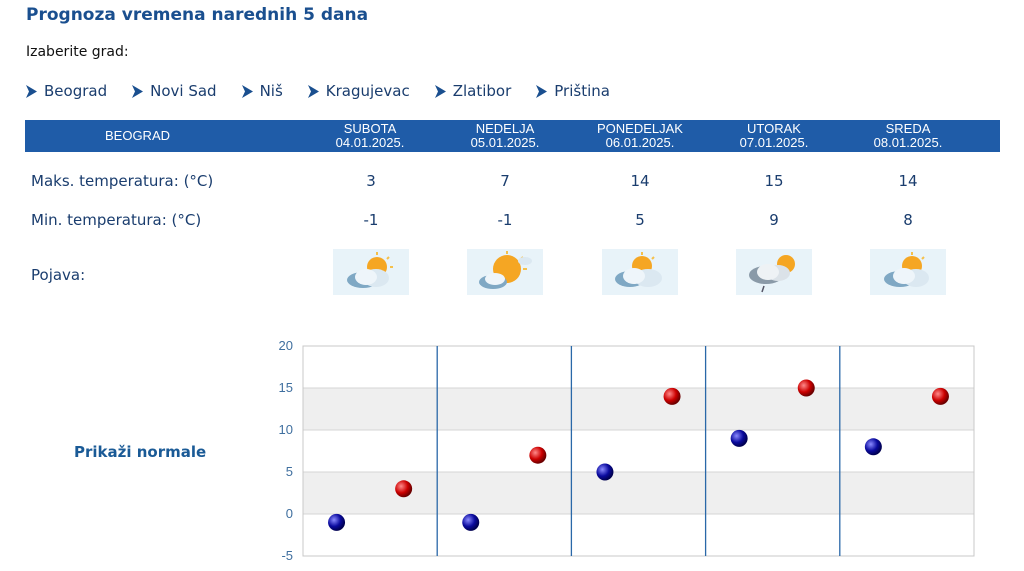 The image size is (1024, 571). I want to click on sun-behind-rain-cloud-icon, so click(774, 272).